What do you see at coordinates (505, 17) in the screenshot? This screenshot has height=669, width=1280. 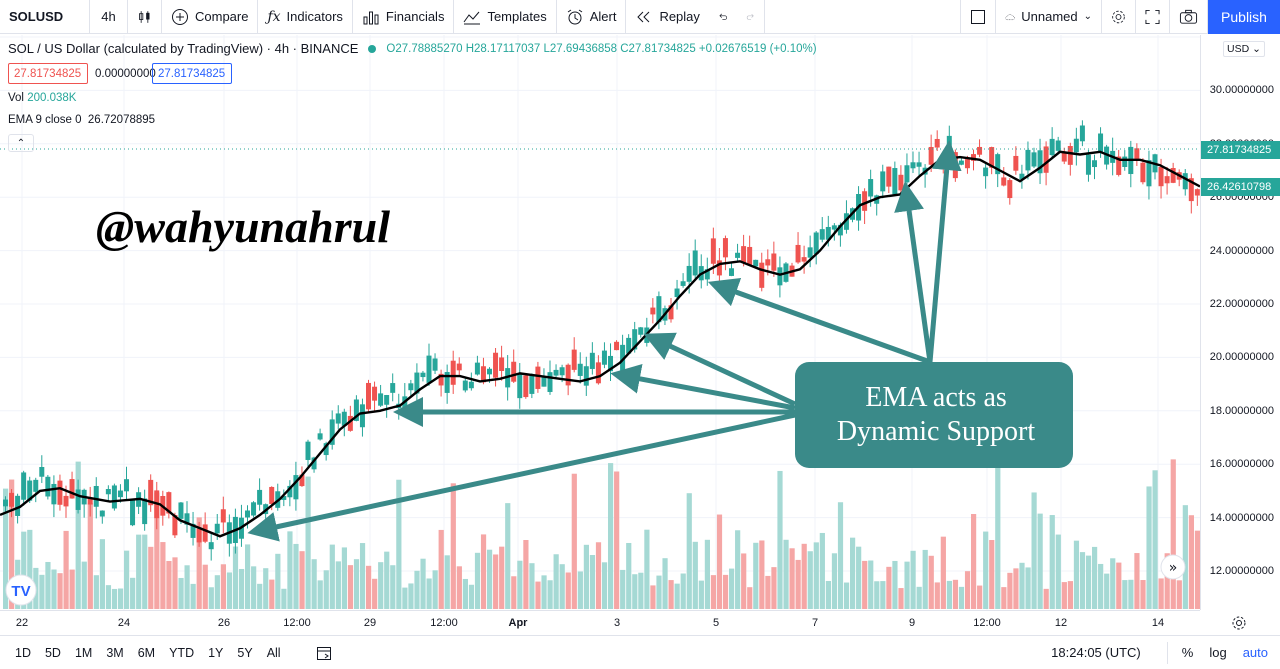 I see `templates-button: Templates` at bounding box center [505, 17].